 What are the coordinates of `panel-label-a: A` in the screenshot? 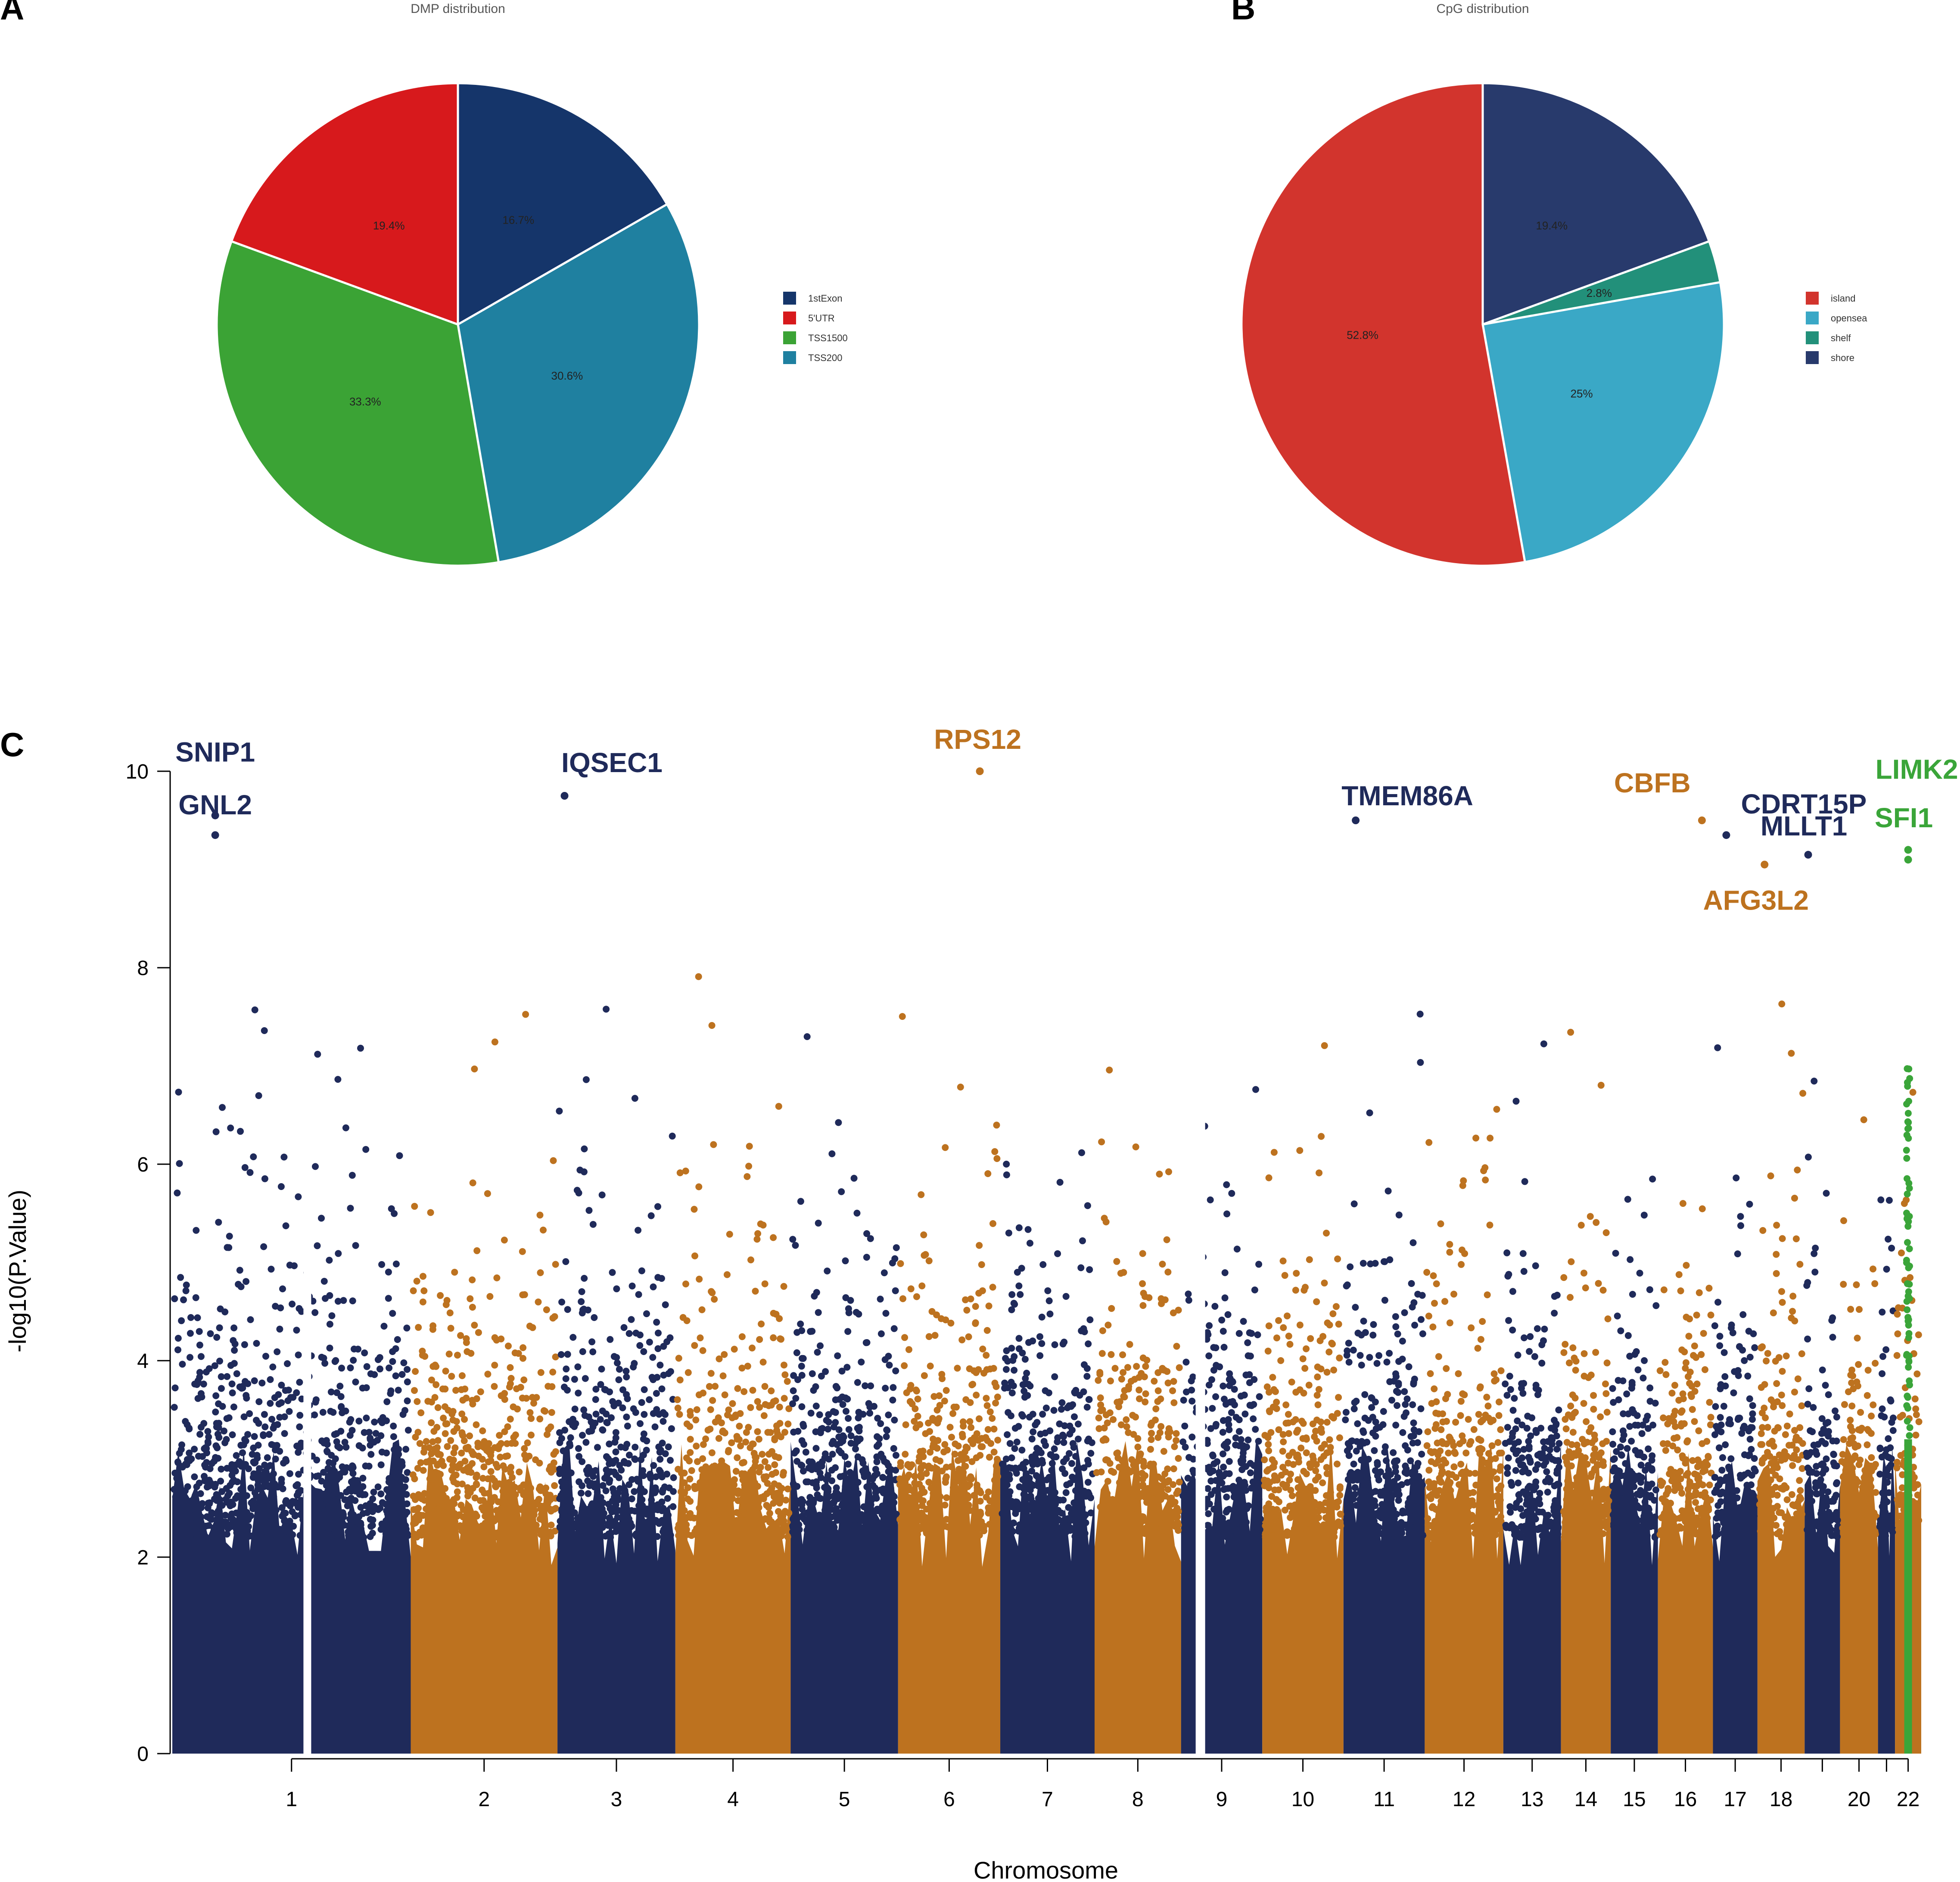 It's located at (12, 13).